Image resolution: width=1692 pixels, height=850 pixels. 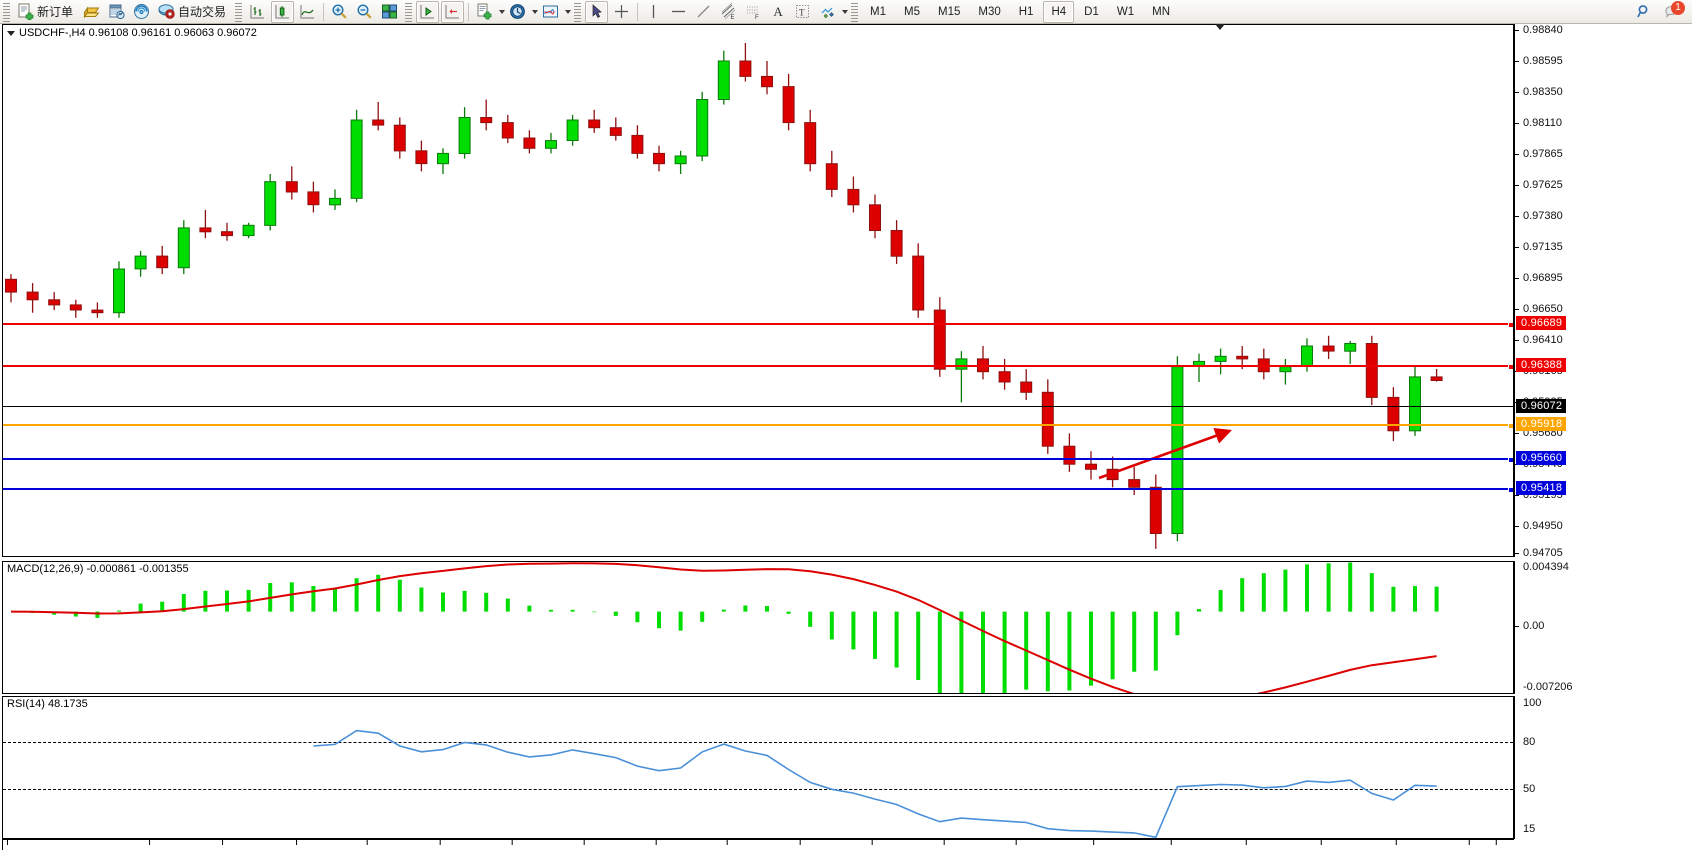 I want to click on time-tick: 2 Sep 12:00, so click(x=512, y=845).